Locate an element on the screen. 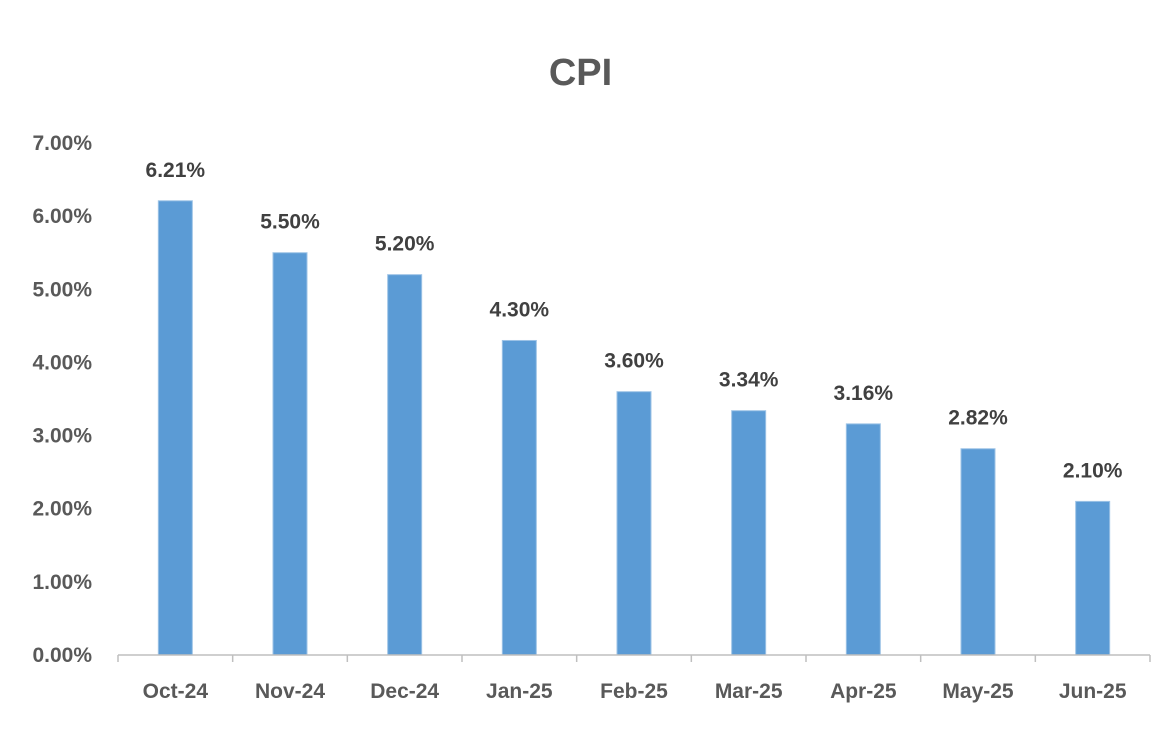 This screenshot has width=1161, height=733. data-label: 6.21% is located at coordinates (176, 170).